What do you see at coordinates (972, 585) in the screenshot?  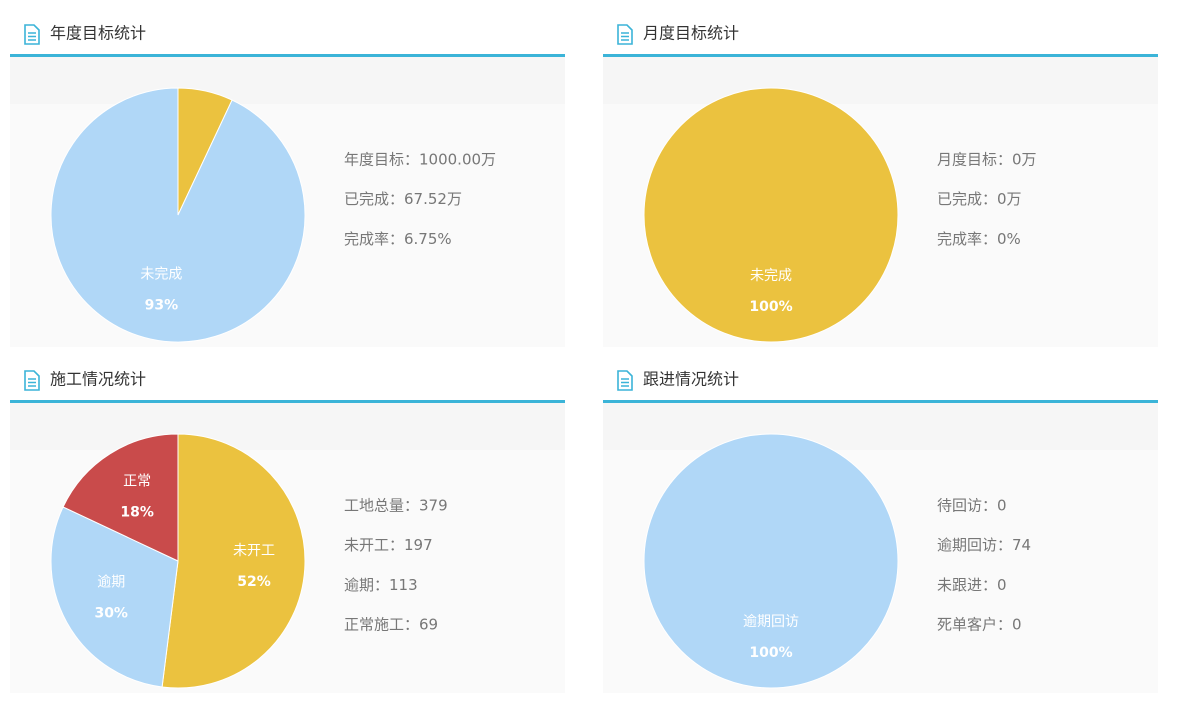 I see `stat-line: 未跟进：0` at bounding box center [972, 585].